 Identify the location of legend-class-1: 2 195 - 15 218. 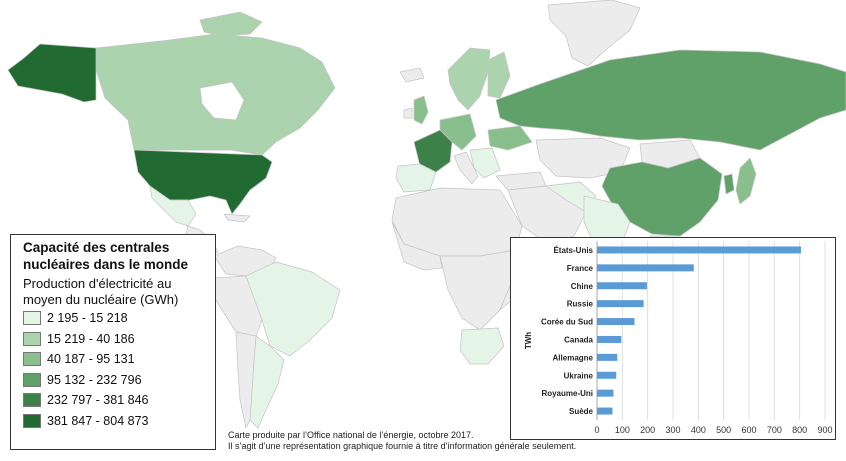
(115, 318).